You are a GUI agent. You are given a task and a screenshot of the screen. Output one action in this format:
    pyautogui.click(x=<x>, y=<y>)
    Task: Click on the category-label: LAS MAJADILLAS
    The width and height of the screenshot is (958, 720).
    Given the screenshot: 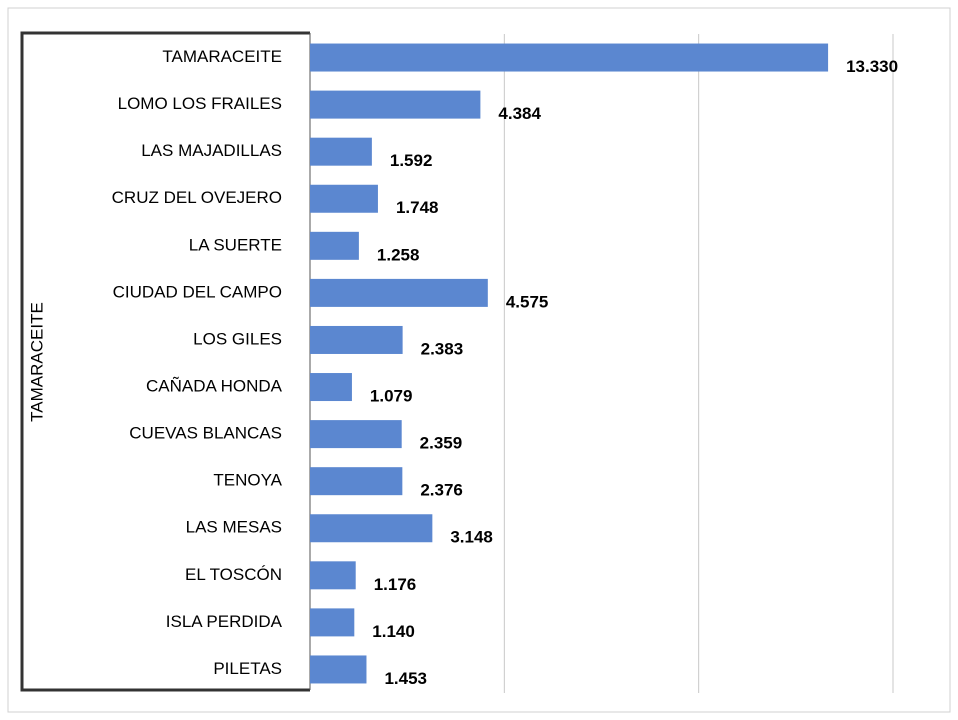 What is the action you would take?
    pyautogui.click(x=211, y=150)
    